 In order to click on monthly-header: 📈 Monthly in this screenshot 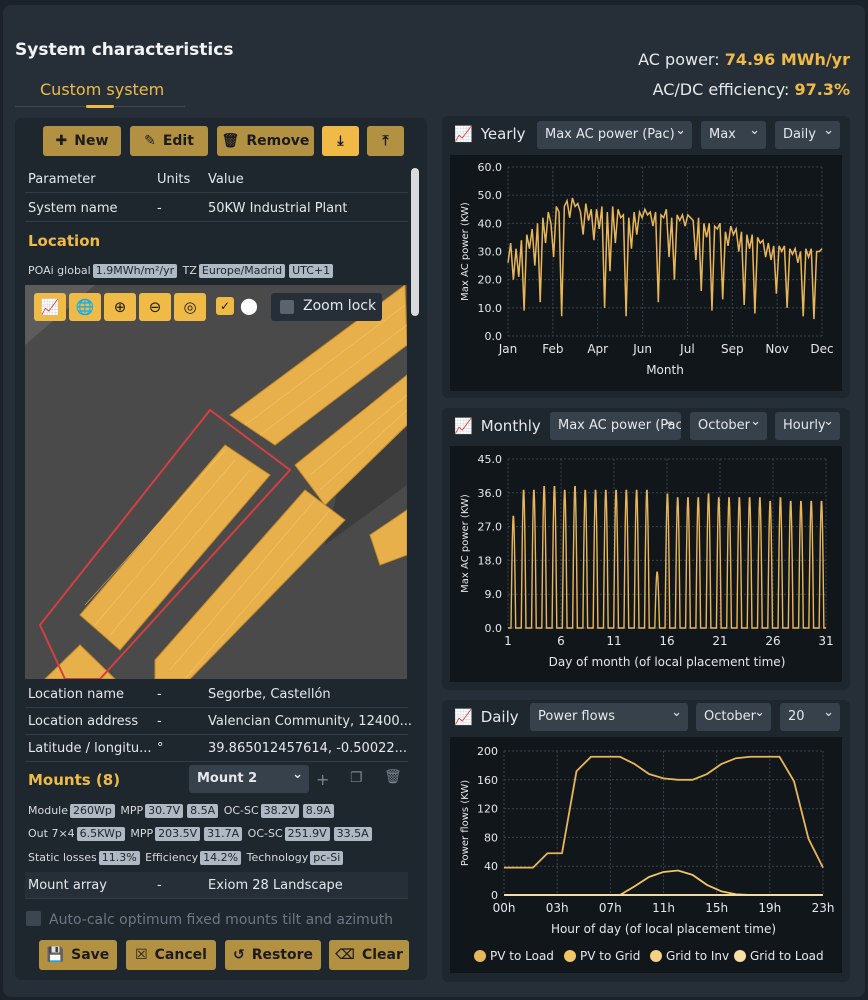, I will do `click(497, 426)`.